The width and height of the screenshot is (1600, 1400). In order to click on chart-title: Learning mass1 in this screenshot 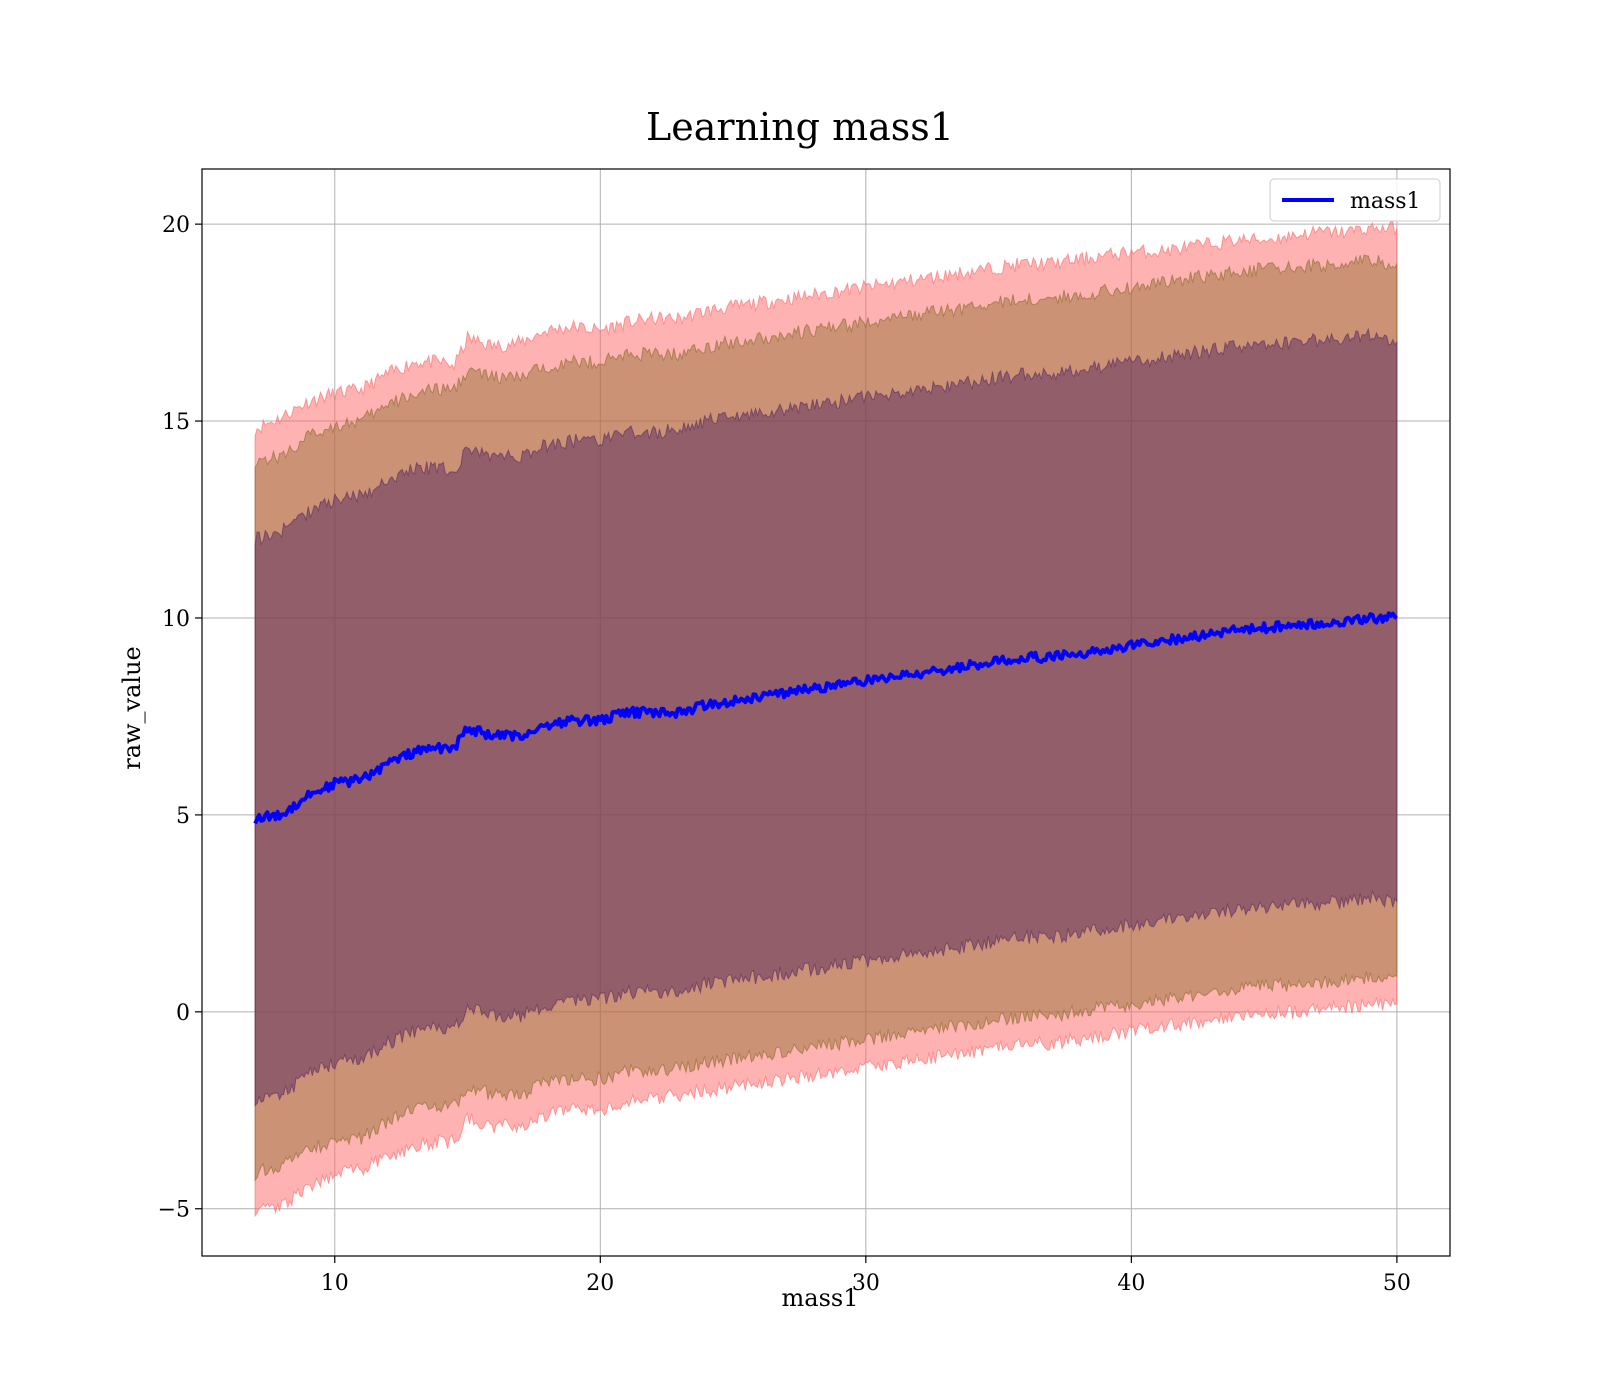, I will do `click(800, 127)`.